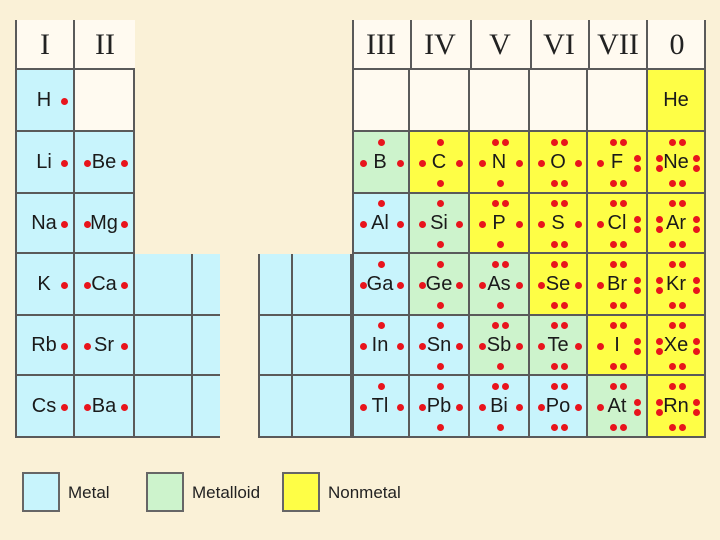 This screenshot has height=540, width=720. What do you see at coordinates (381, 285) in the screenshot?
I see `element-cell-ga: Ga` at bounding box center [381, 285].